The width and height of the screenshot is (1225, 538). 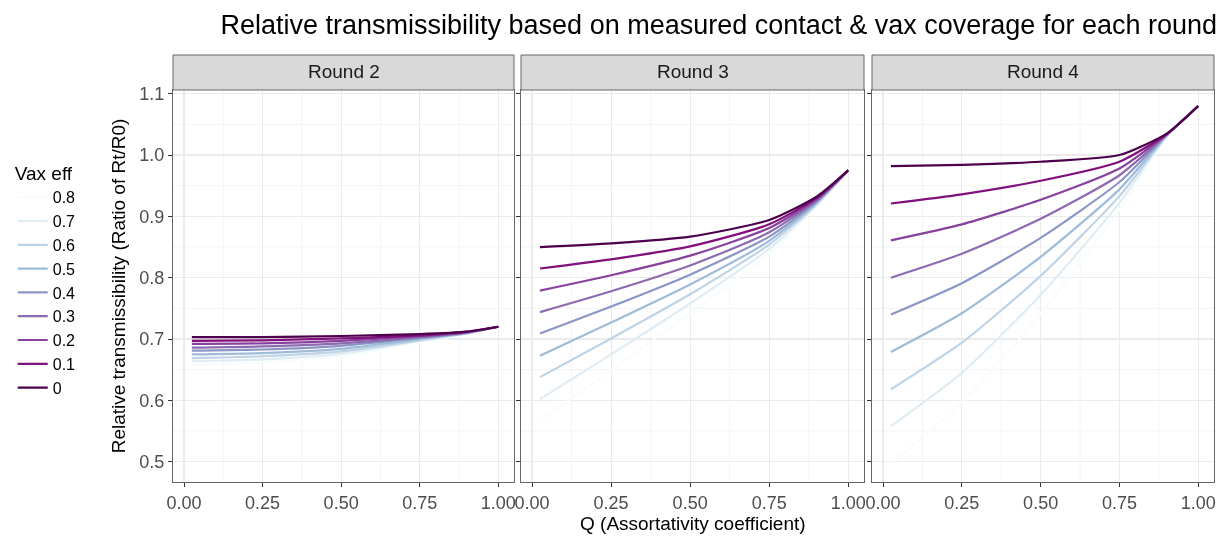 What do you see at coordinates (152, 278) in the screenshot?
I see `y-tick-label: 0.8` at bounding box center [152, 278].